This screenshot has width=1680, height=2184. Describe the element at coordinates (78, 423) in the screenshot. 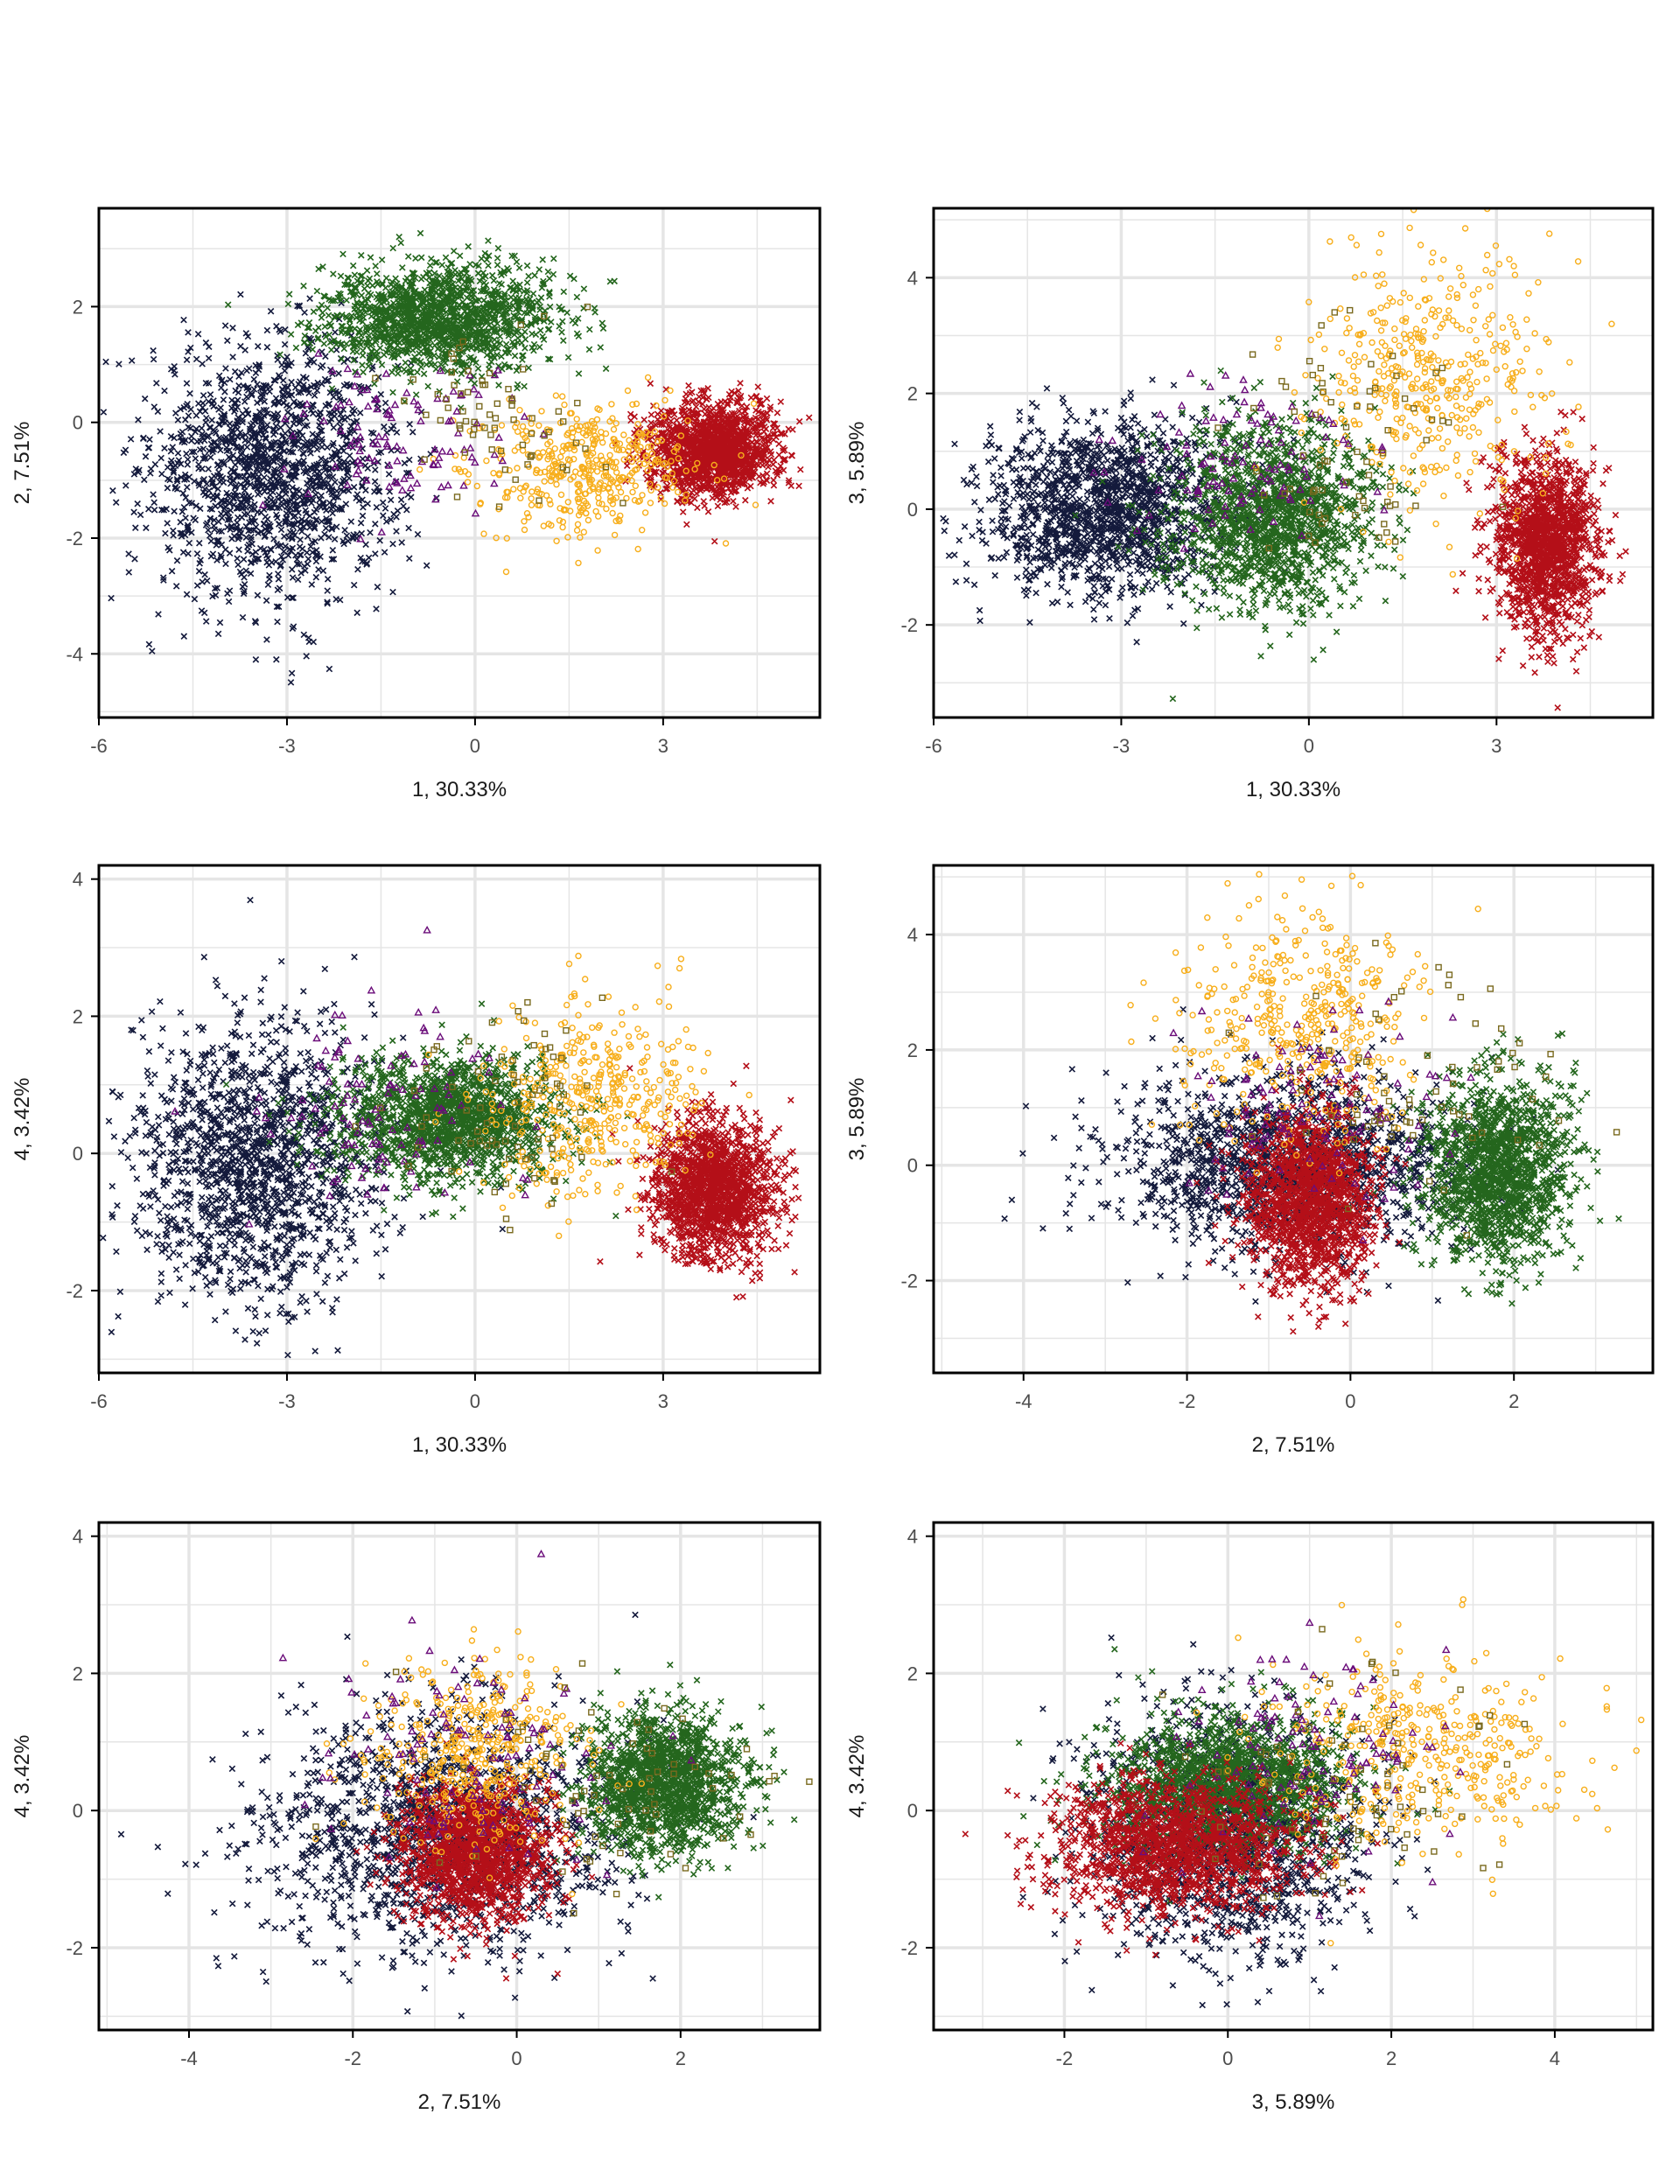

I see `y-tick-label: 0` at that location.